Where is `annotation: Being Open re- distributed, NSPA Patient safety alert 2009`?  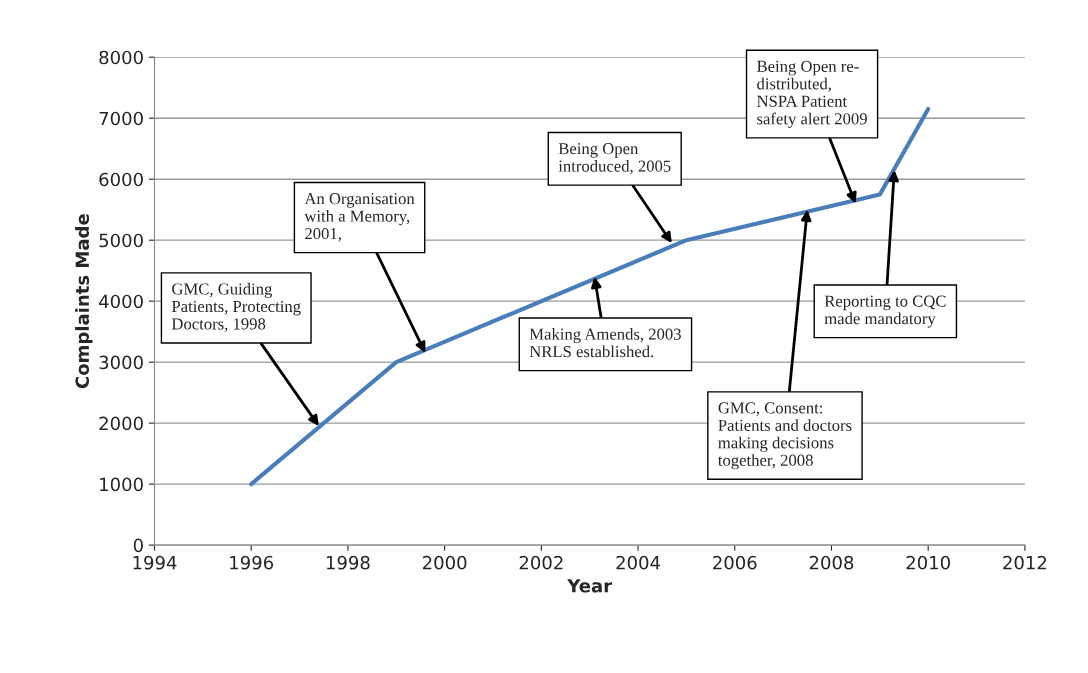 annotation: Being Open re- distributed, NSPA Patient safety alert 2009 is located at coordinates (812, 94).